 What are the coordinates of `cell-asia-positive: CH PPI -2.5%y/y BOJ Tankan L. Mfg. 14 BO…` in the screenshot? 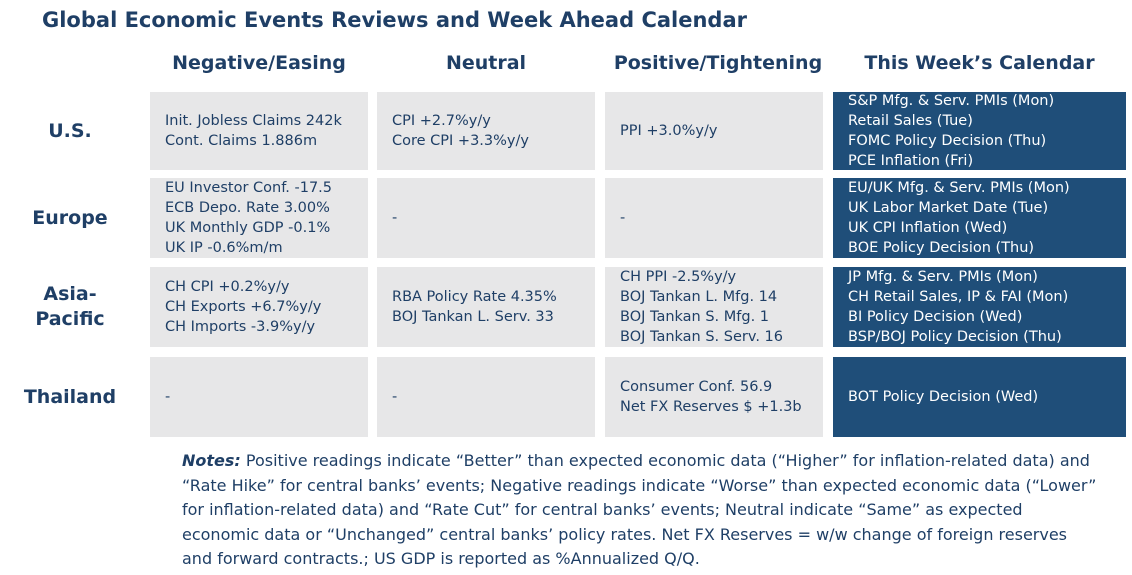 It's located at (714, 307).